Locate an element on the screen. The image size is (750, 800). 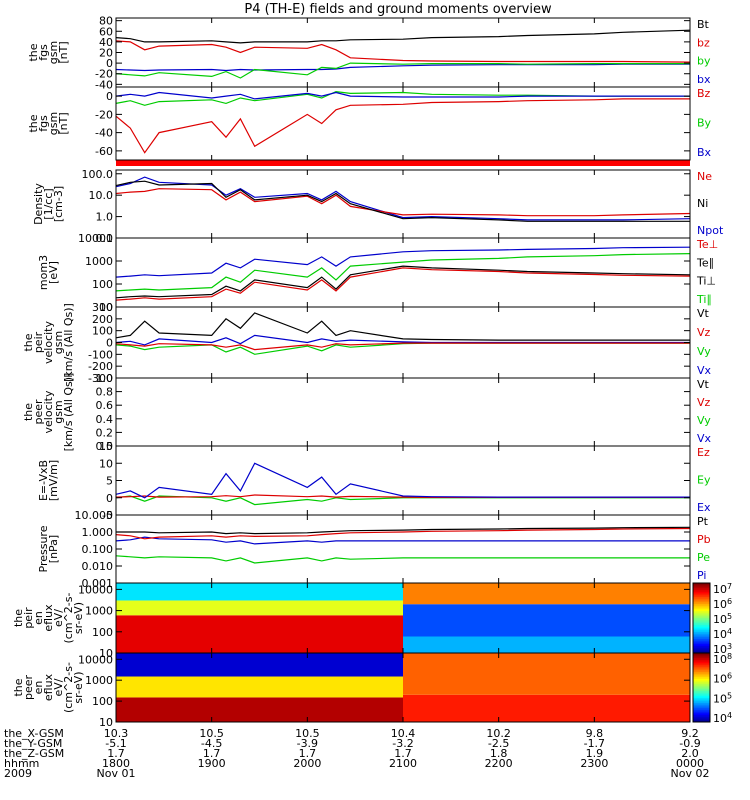
y-tick-label: 5 is located at coordinates (109, 481).